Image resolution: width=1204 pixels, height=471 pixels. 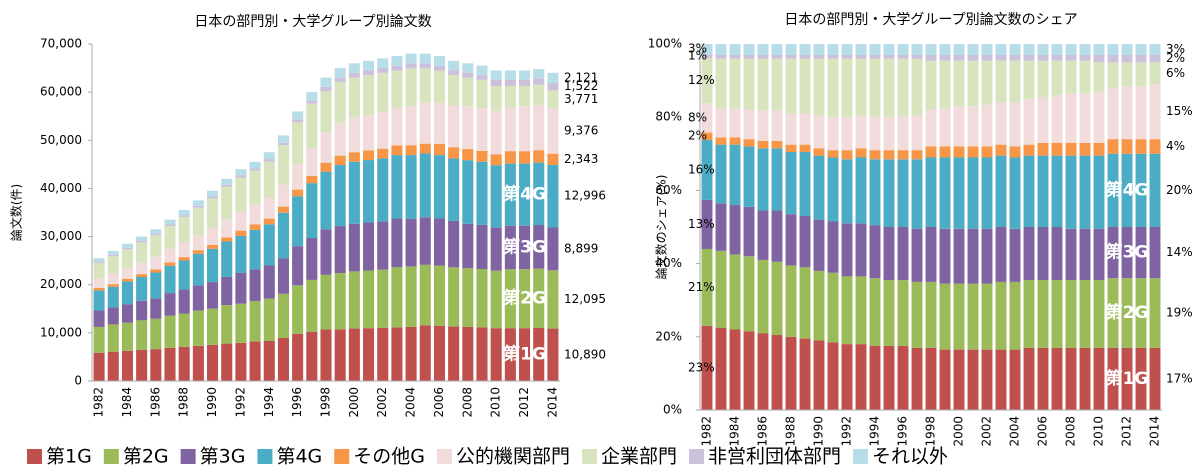 What do you see at coordinates (668, 336) in the screenshot?
I see `y-tick-label: 20%` at bounding box center [668, 336].